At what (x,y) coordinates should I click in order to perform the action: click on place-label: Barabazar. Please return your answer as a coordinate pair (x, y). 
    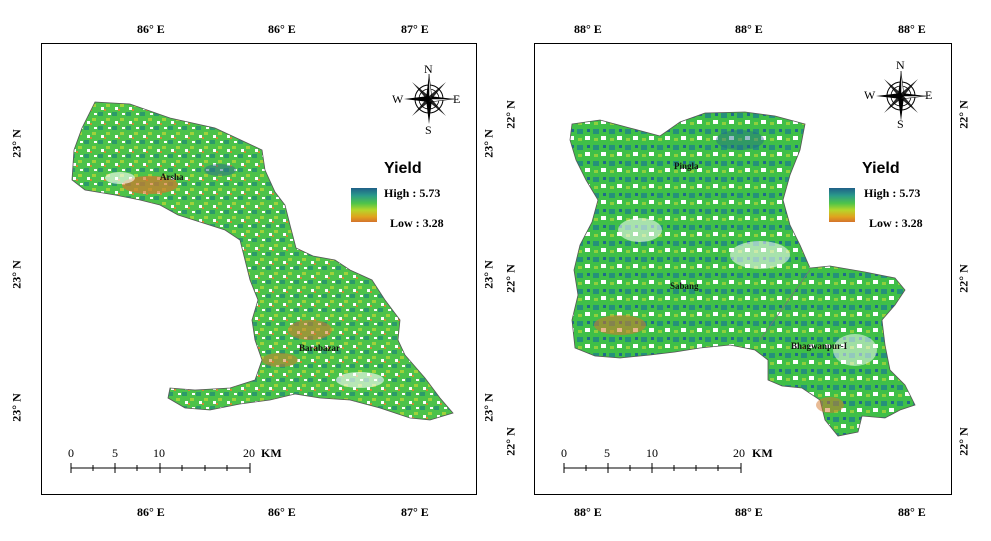
    Looking at the image, I should click on (319, 348).